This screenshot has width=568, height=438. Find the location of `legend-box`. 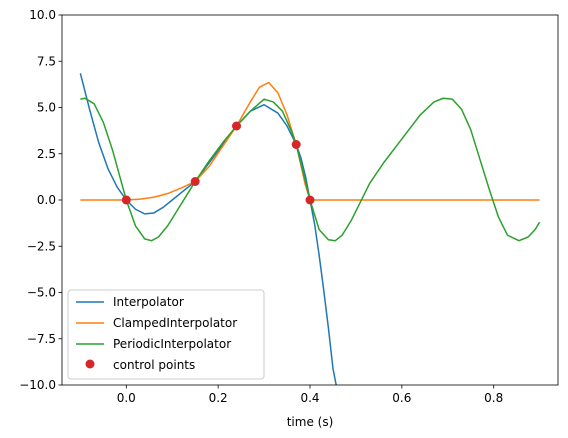

legend-box is located at coordinates (166, 334).